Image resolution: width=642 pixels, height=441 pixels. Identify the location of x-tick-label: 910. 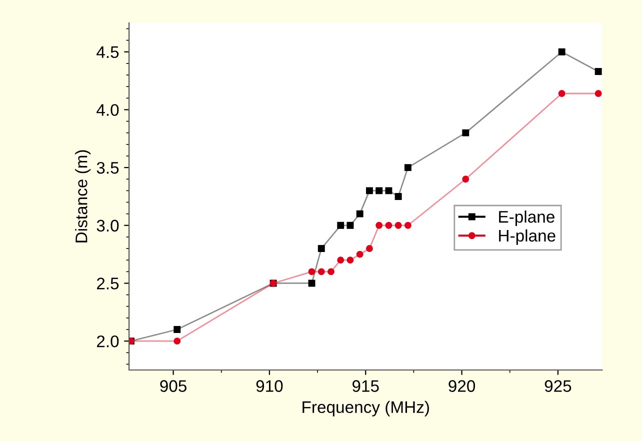
(269, 386).